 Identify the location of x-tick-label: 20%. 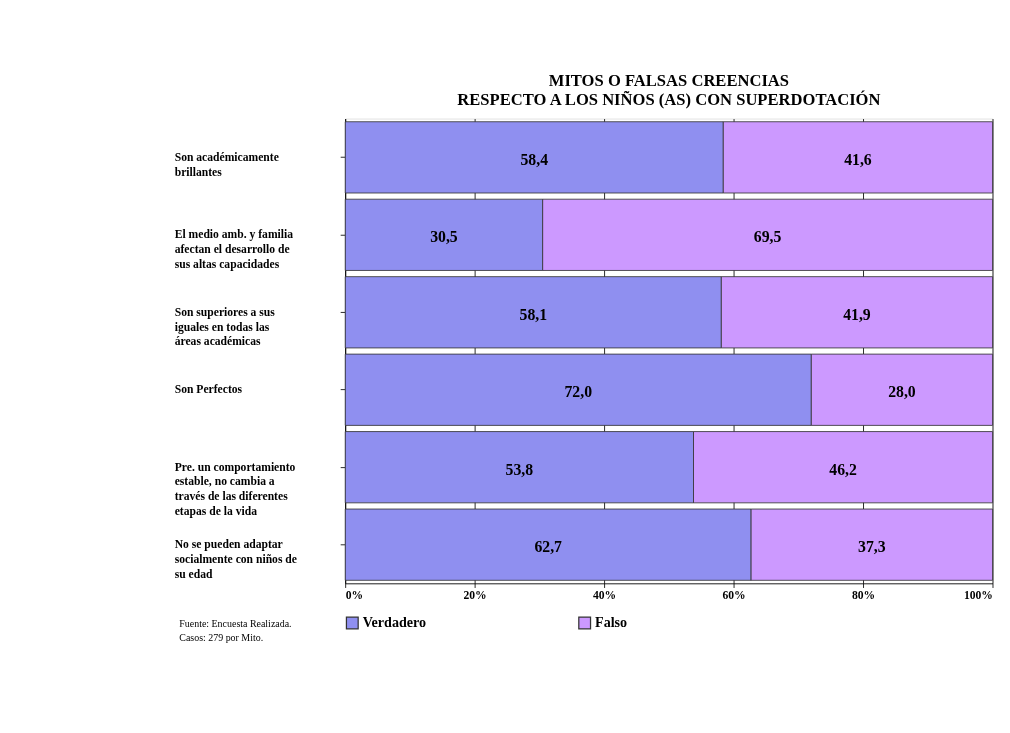
(475, 595).